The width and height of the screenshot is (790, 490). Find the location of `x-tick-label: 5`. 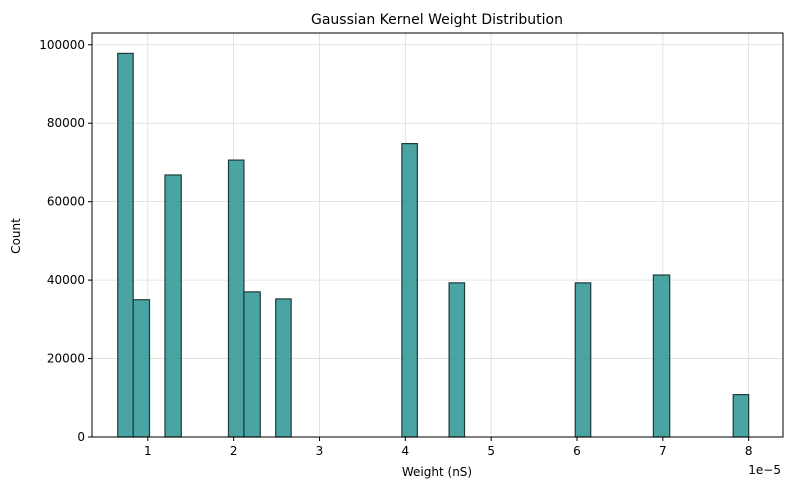

x-tick-label: 5 is located at coordinates (491, 451).